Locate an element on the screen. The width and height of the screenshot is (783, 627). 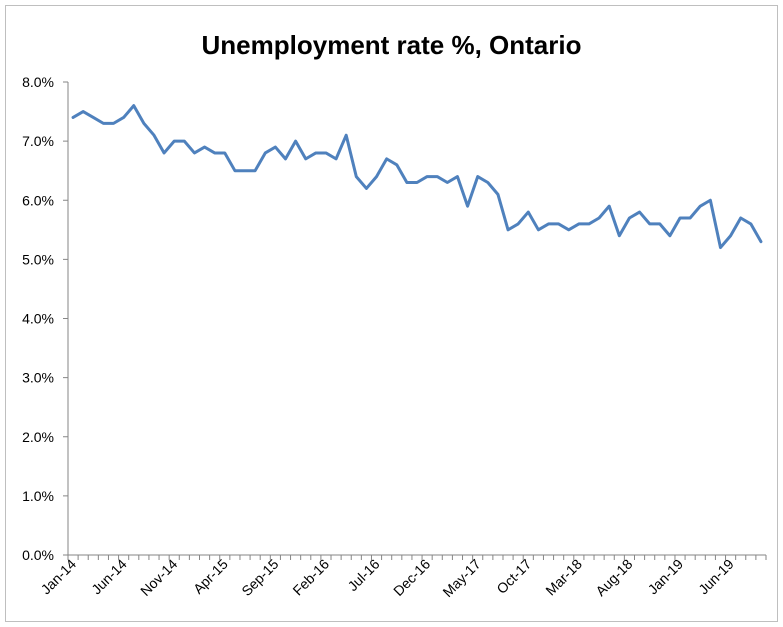
y-tick-label: 8.0% is located at coordinates (38, 82).